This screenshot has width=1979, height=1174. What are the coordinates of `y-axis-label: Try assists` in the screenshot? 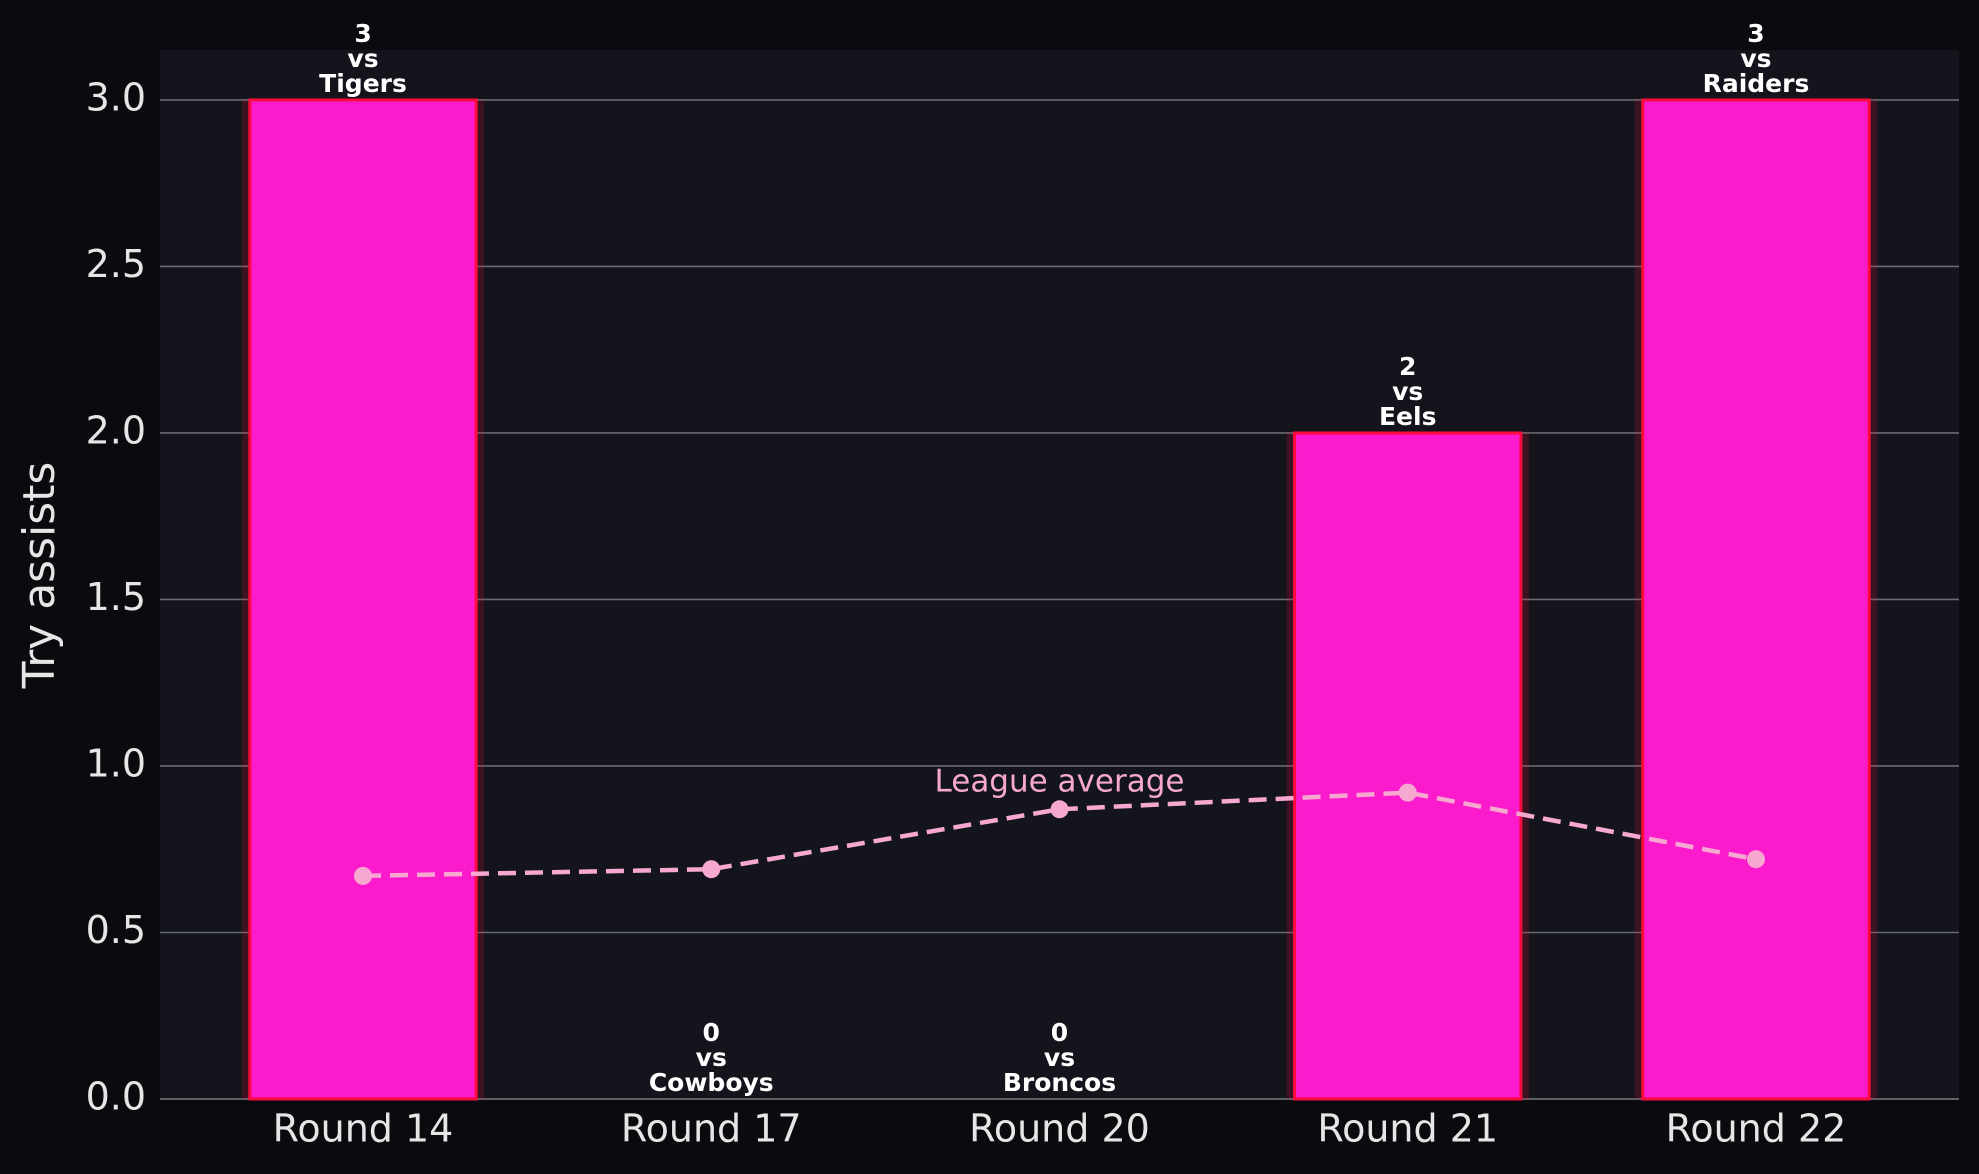 It's located at (39, 576).